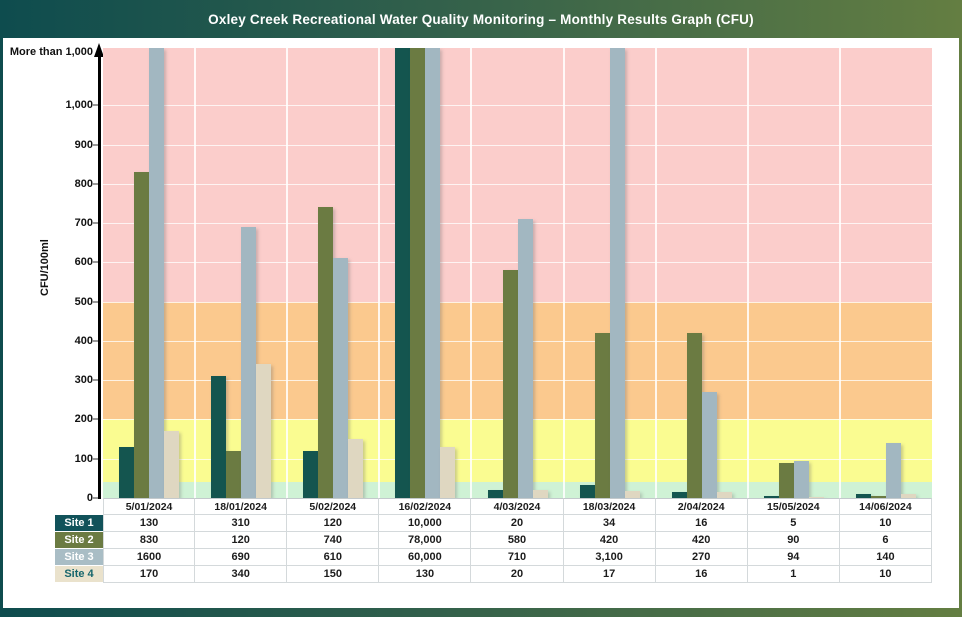  I want to click on bar-site4-18/01/2024, so click(264, 431).